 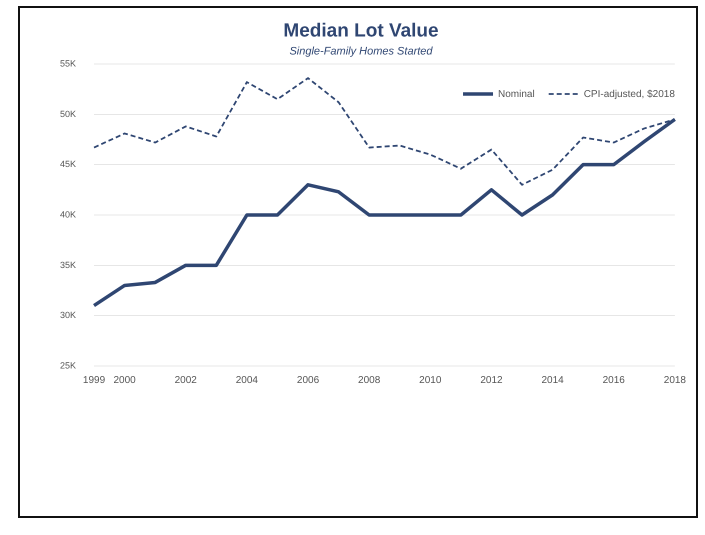 What do you see at coordinates (614, 380) in the screenshot?
I see `x-tick-label: 2016` at bounding box center [614, 380].